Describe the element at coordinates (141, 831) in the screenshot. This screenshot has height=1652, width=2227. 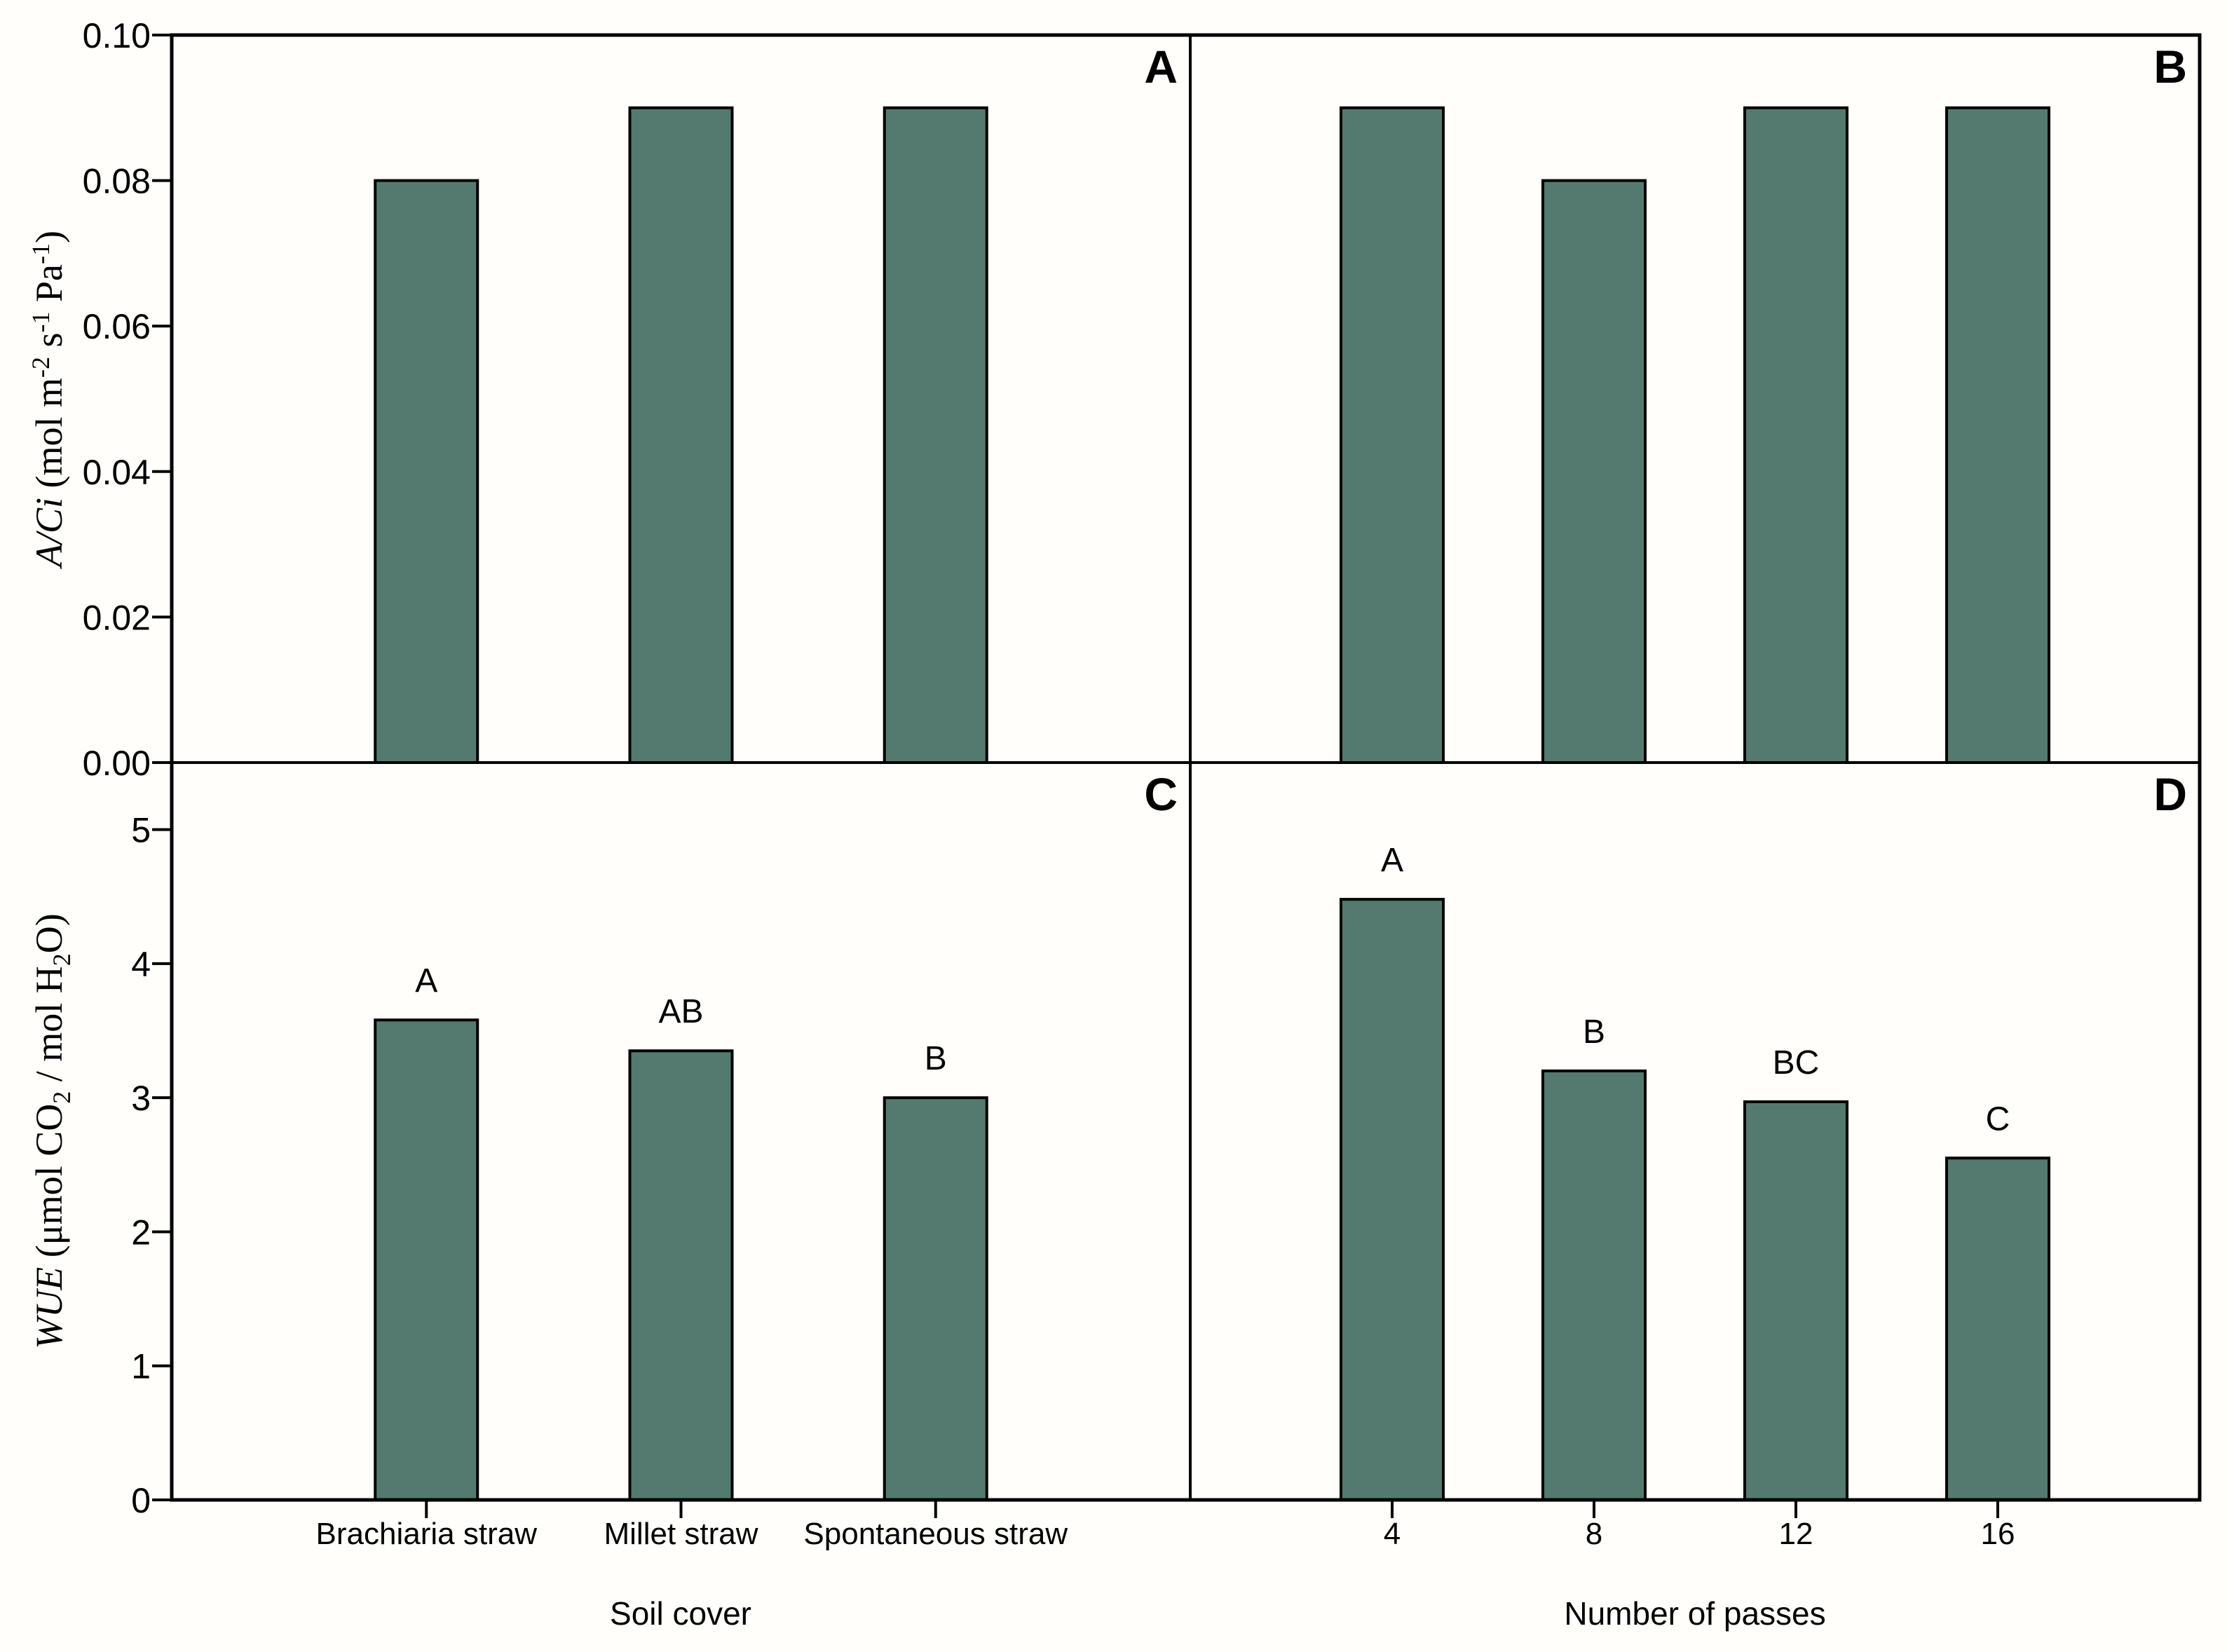
I see `y-tick-label: 5` at that location.